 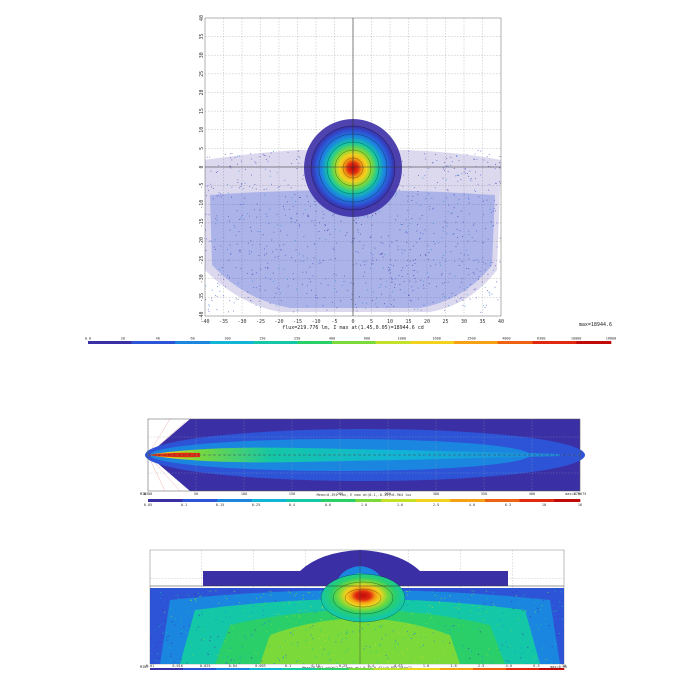 I want to click on scale-tick-label: 10, so click(x=564, y=666).